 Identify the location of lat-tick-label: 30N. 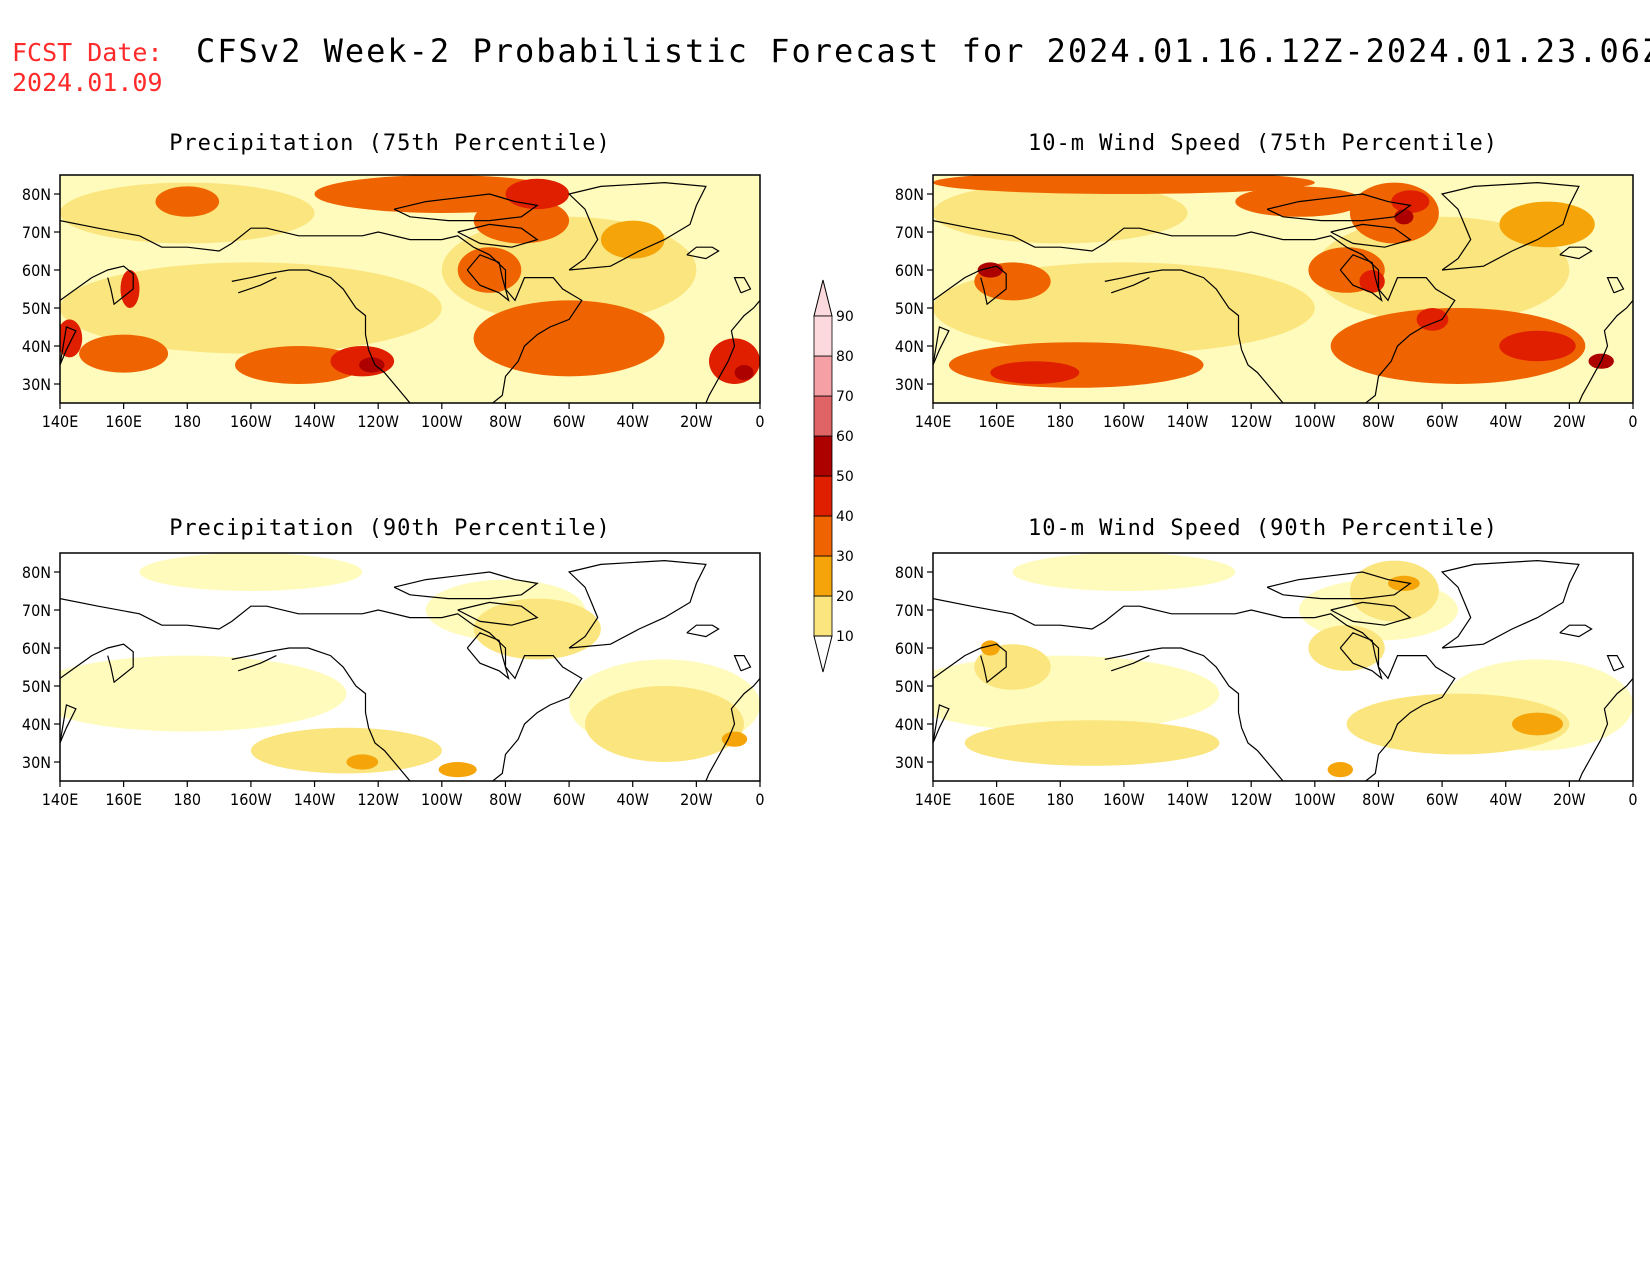
(36, 762).